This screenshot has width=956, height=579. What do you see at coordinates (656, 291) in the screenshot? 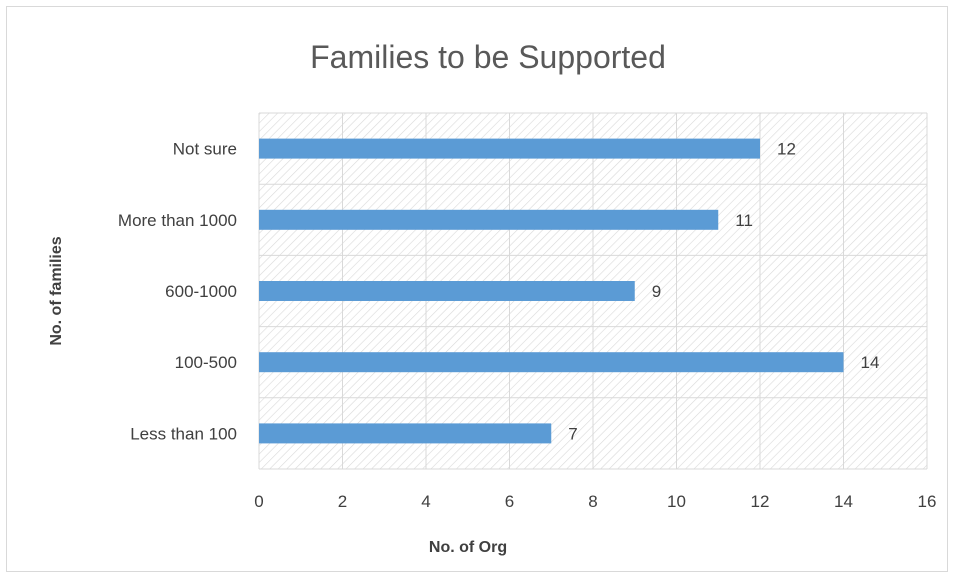
I see `data-label: 9` at bounding box center [656, 291].